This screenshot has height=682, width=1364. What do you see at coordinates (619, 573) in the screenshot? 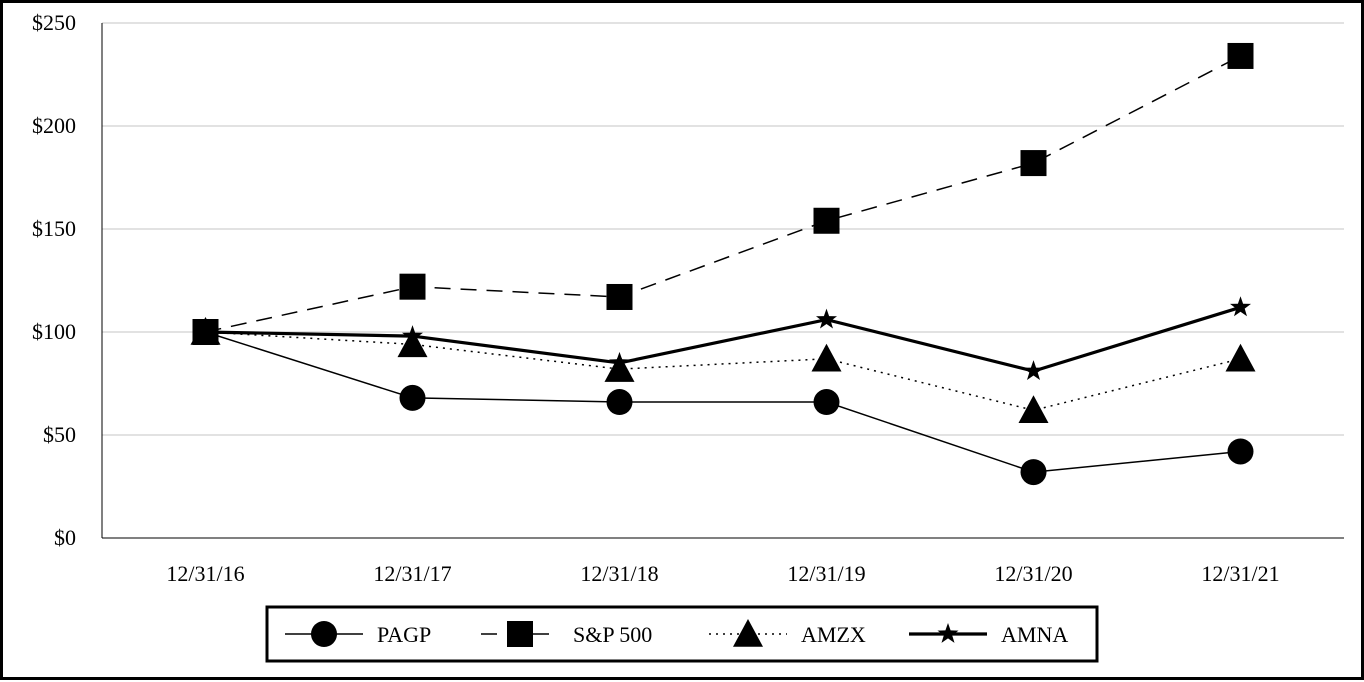
I see `x-tick-label: 12/31/18` at bounding box center [619, 573].